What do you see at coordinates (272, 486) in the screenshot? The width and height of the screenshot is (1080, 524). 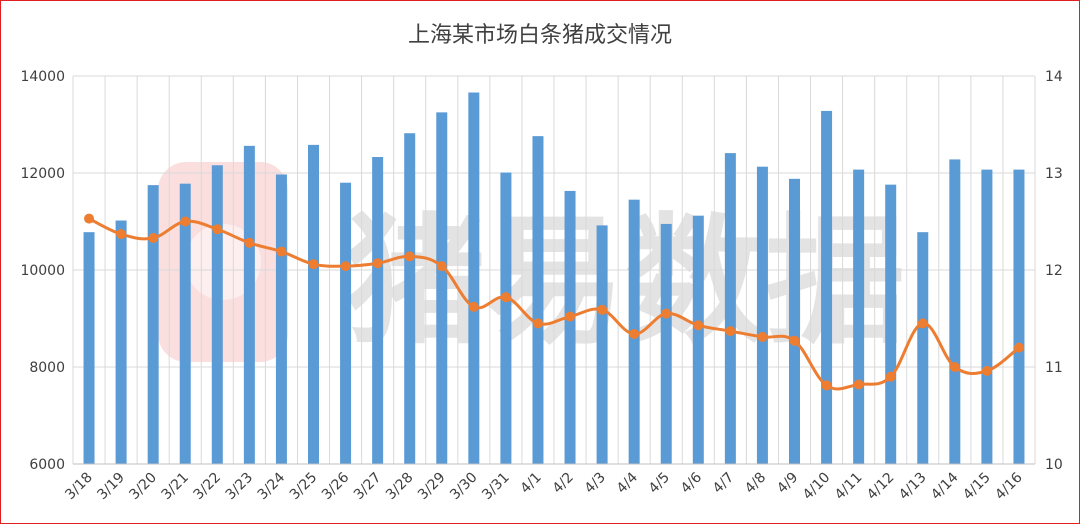 I see `x-tick-label: 3/24` at bounding box center [272, 486].